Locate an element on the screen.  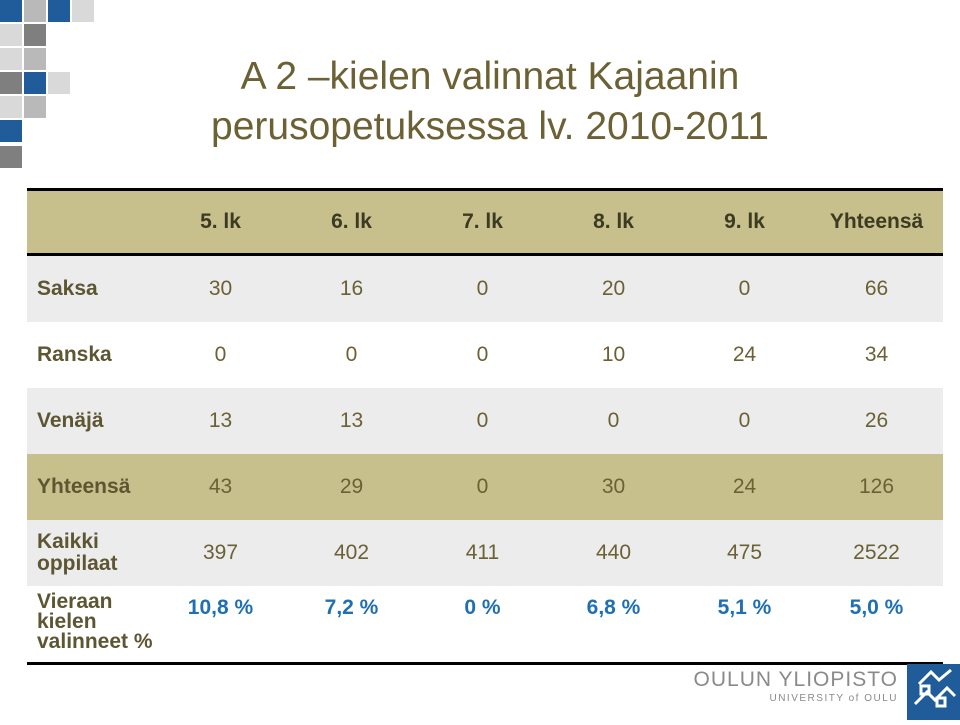
emblem-graphic is located at coordinates (935, 688).